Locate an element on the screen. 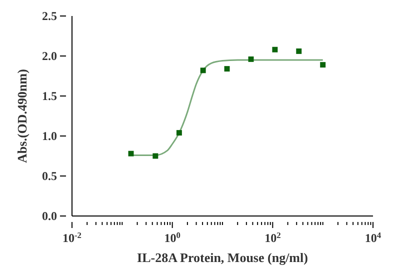  x-tick-label: 10$^{-2}$ is located at coordinates (72, 237).